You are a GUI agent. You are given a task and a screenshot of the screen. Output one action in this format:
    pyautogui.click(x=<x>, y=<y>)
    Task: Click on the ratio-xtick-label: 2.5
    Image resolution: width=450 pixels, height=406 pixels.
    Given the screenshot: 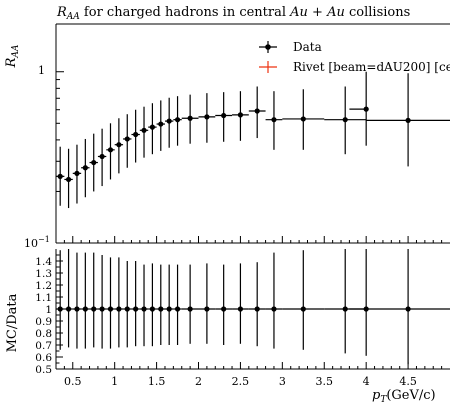 What is the action you would take?
    pyautogui.click(x=241, y=381)
    